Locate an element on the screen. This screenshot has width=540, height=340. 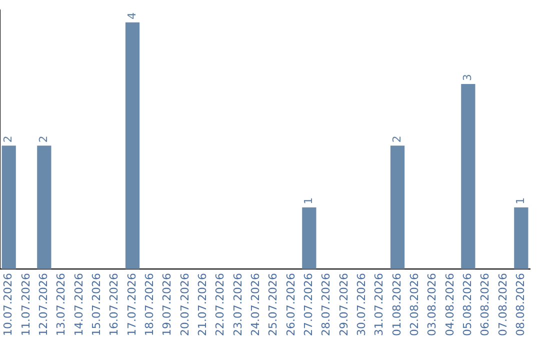
x-tick-label: 16.07.2026 is located at coordinates (114, 304).